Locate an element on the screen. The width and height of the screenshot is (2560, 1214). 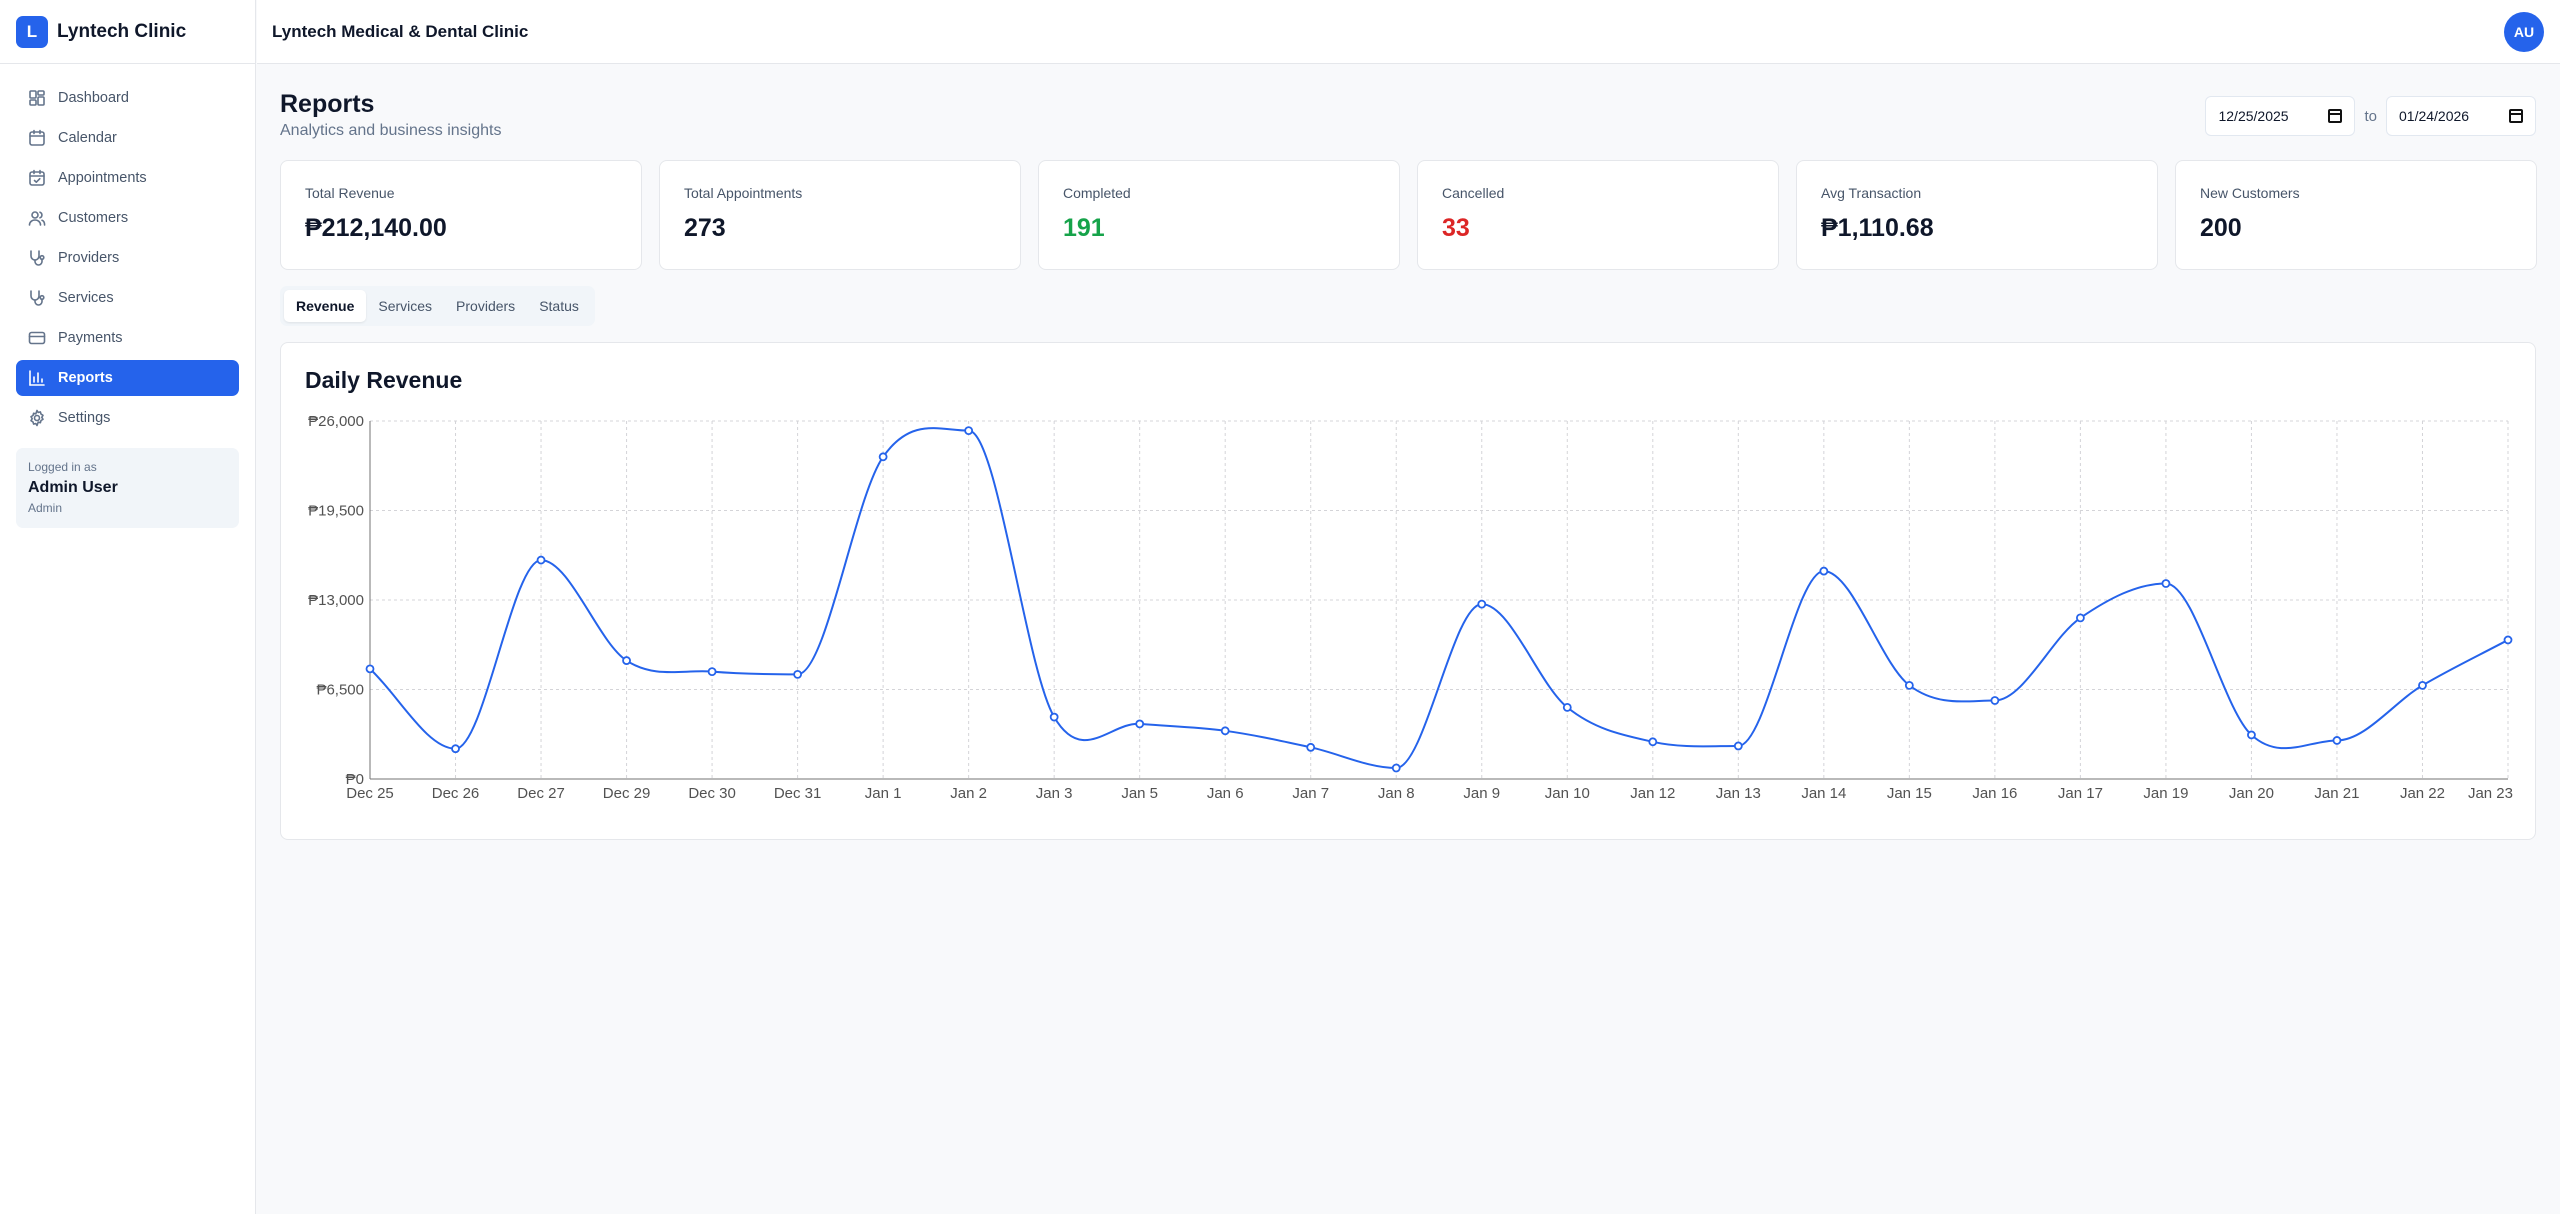
sidebar-item-reports: Reports is located at coordinates (127, 378).